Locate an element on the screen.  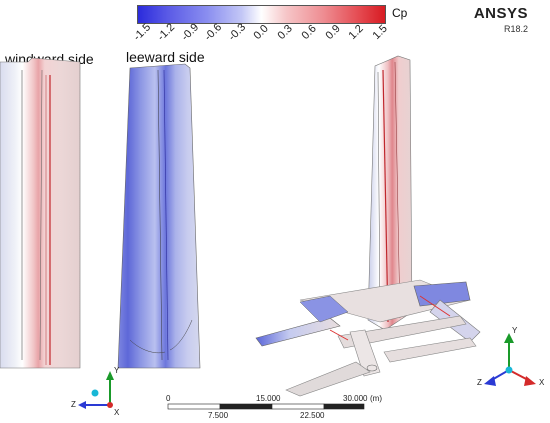
scale-bar is located at coordinates (266, 406).